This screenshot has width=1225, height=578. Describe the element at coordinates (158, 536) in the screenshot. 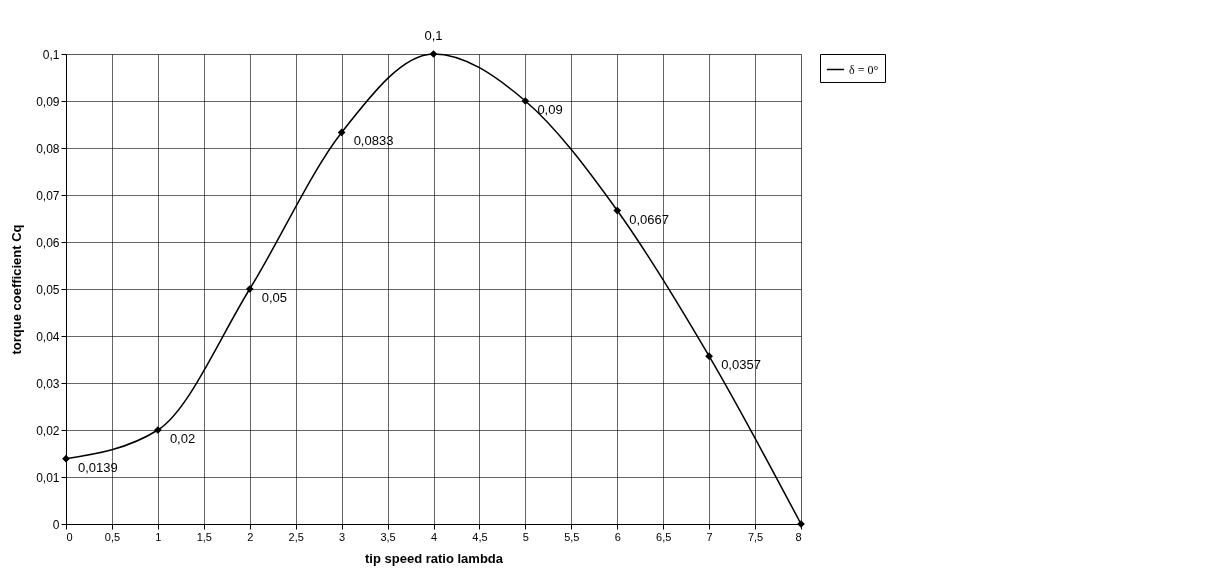

I see `x-tick-label: 1` at that location.